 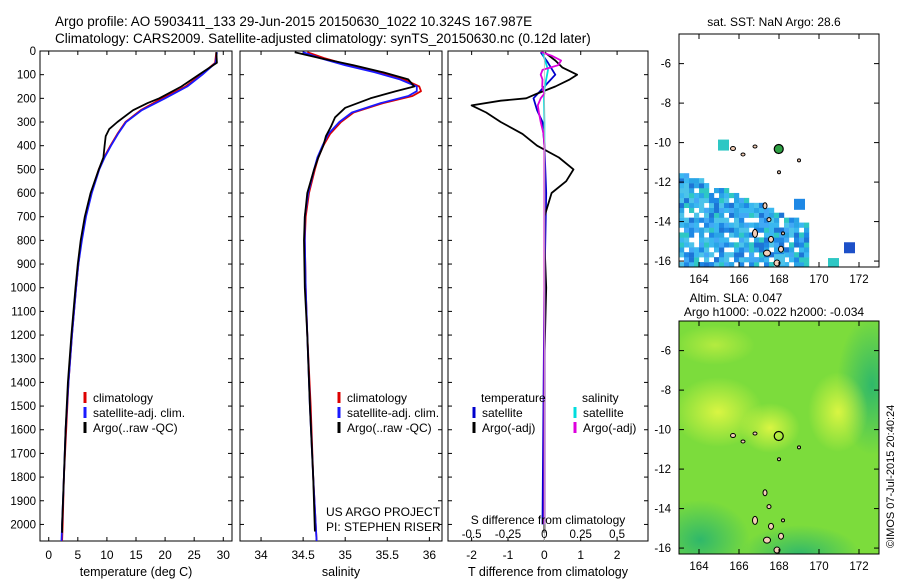 What do you see at coordinates (107, 555) in the screenshot?
I see `x-tick-label: 10` at bounding box center [107, 555].